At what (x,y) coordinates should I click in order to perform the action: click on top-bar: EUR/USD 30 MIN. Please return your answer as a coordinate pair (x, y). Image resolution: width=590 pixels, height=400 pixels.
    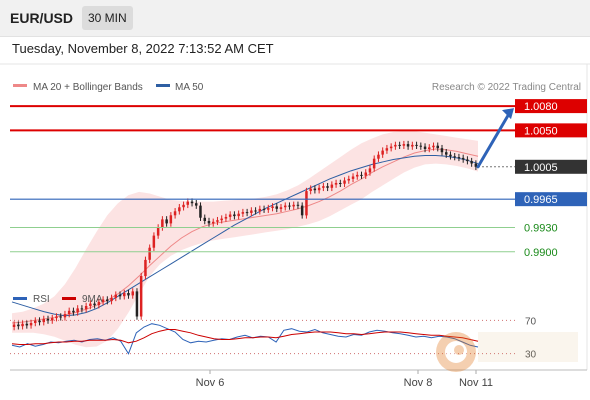
    Looking at the image, I should click on (295, 18).